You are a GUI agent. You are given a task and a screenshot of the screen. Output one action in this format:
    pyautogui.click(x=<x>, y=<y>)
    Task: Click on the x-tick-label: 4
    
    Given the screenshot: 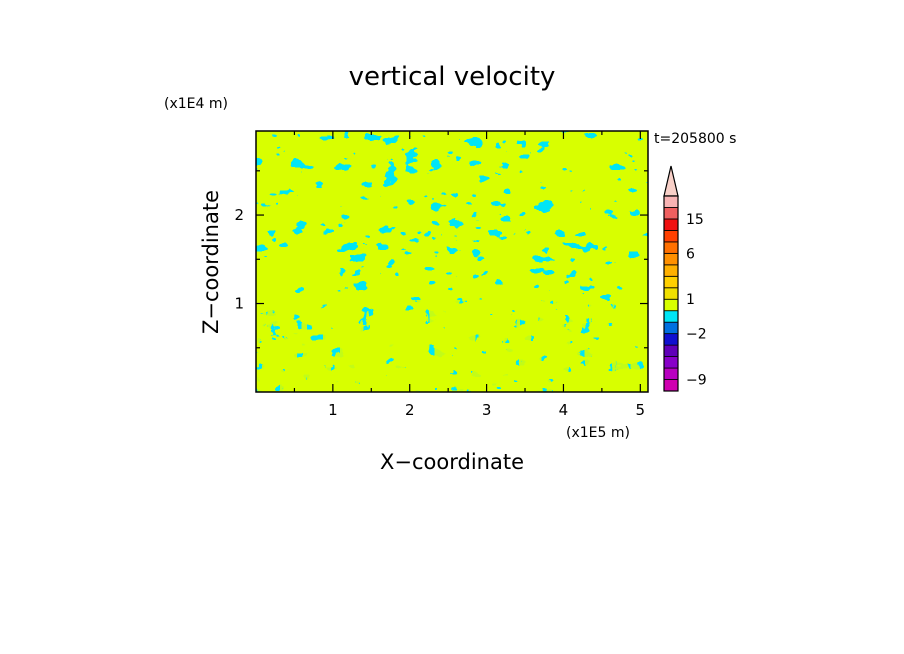 What is the action you would take?
    pyautogui.click(x=564, y=410)
    